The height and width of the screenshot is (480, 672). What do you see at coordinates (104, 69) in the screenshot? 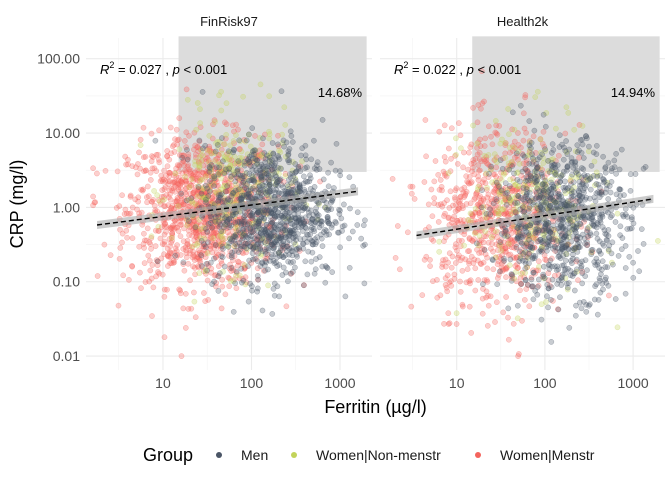
I see `r2-label: R` at bounding box center [104, 69].